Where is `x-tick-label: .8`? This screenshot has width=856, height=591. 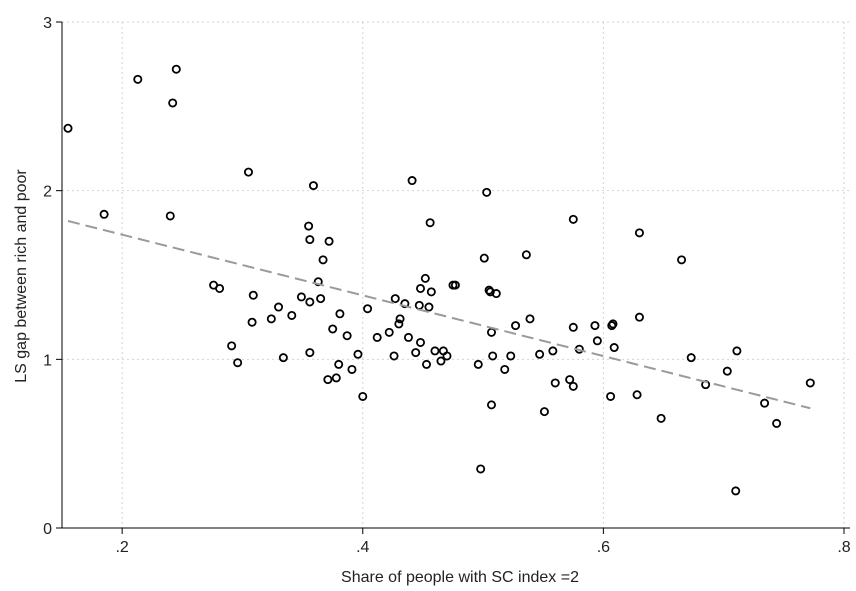
x-tick-label: .8 is located at coordinates (843, 547).